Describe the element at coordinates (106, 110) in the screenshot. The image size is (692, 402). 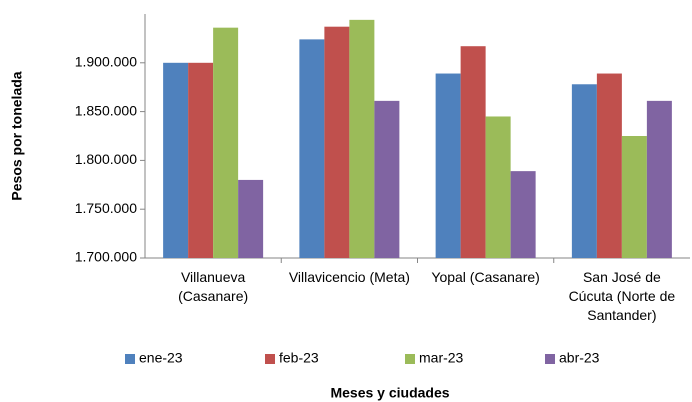
I see `y-tick-label: 1.850.000` at that location.